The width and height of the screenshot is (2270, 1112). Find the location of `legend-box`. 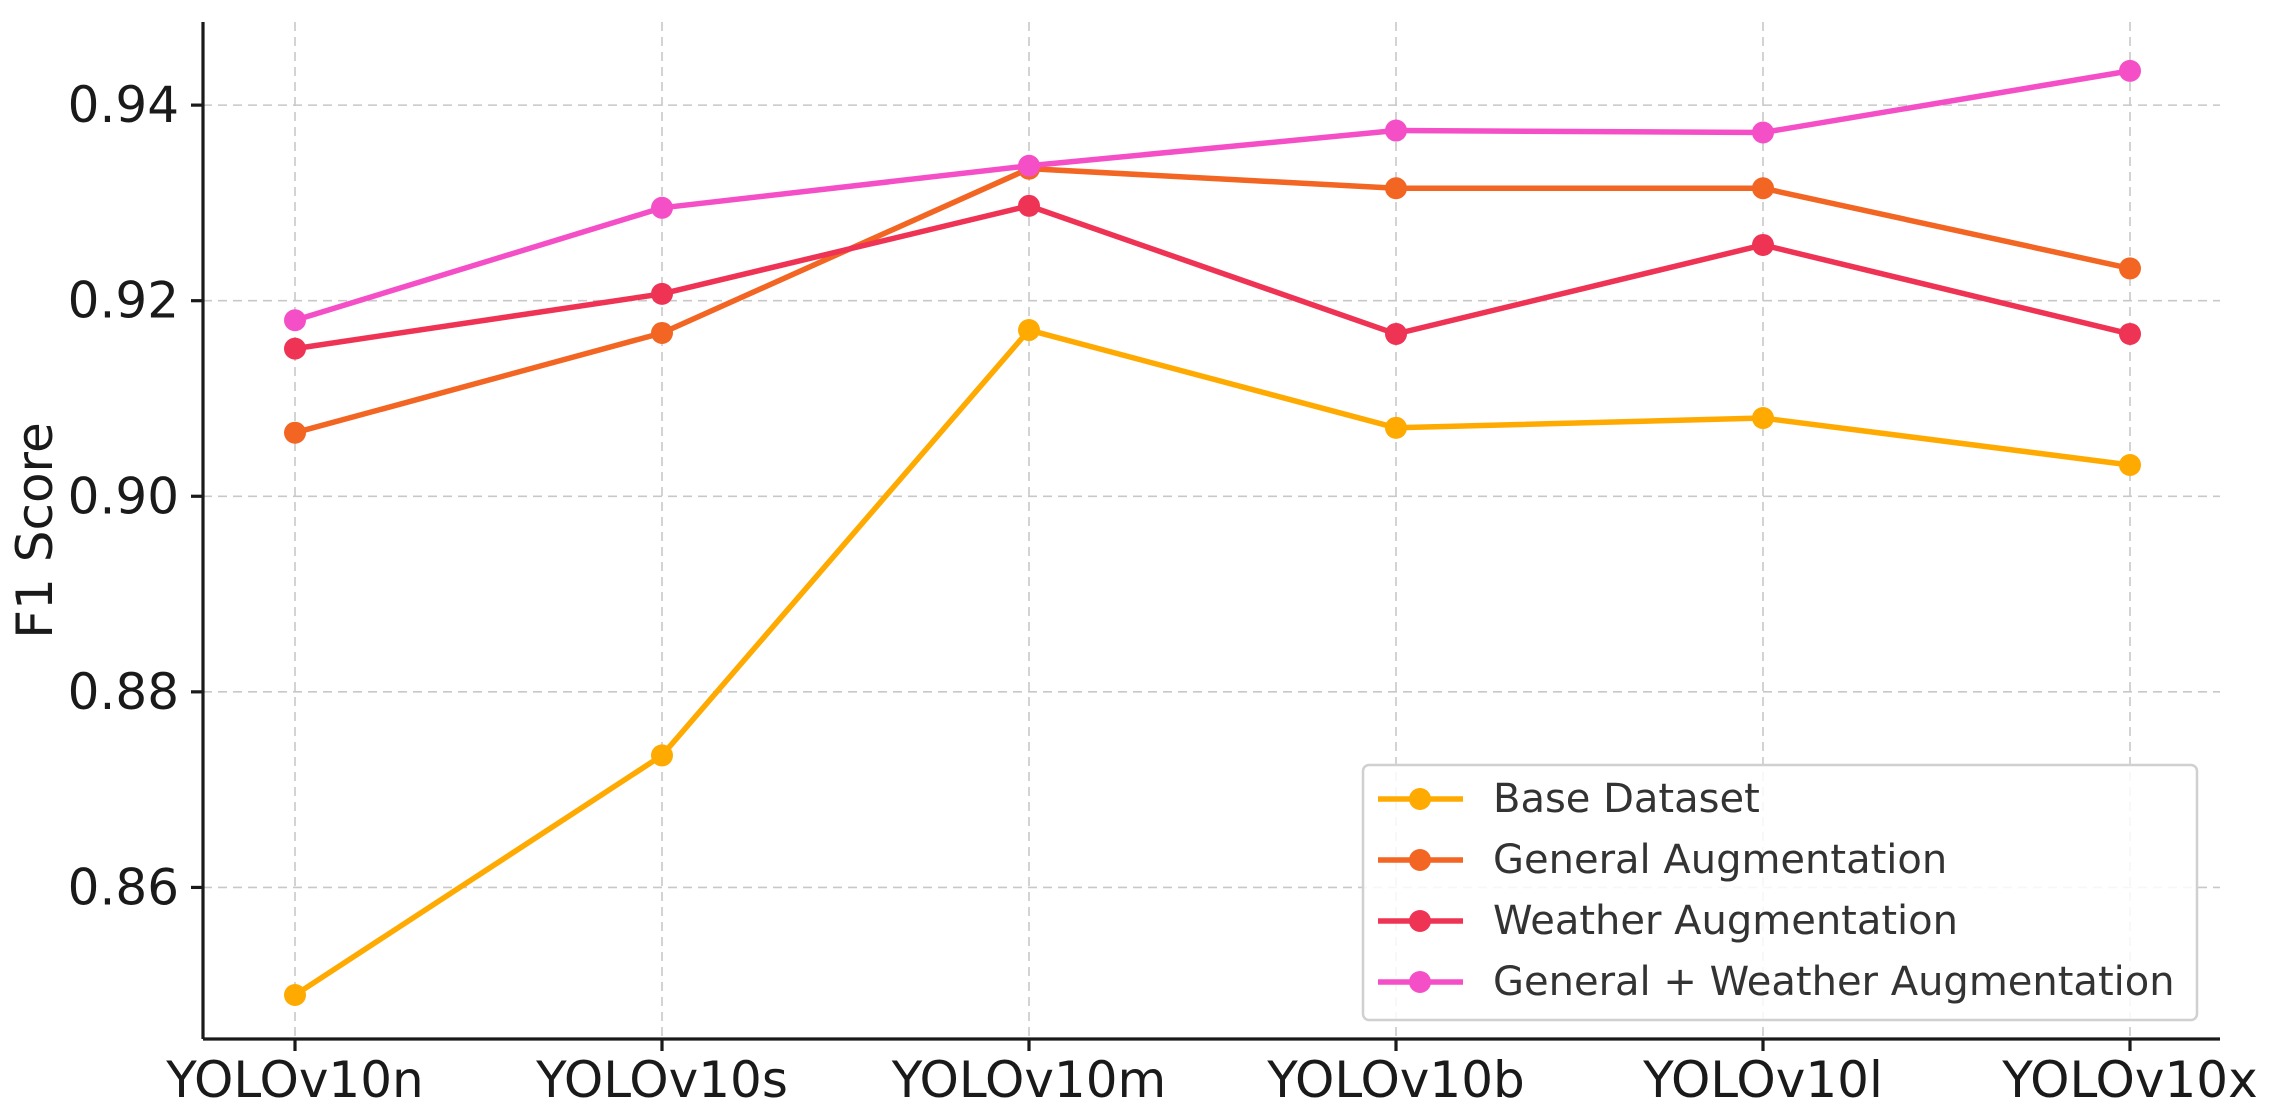

legend-box is located at coordinates (1780, 892).